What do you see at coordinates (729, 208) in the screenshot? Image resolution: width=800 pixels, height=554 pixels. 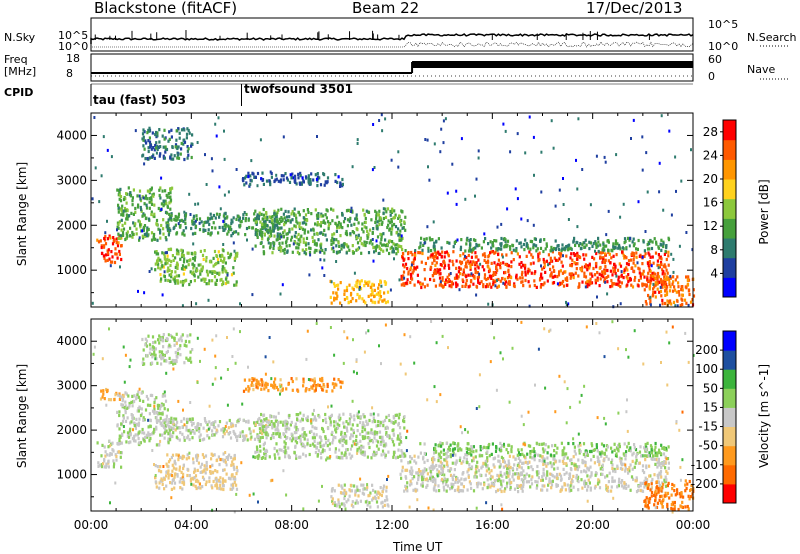 I see `colorbar-segment` at bounding box center [729, 208].